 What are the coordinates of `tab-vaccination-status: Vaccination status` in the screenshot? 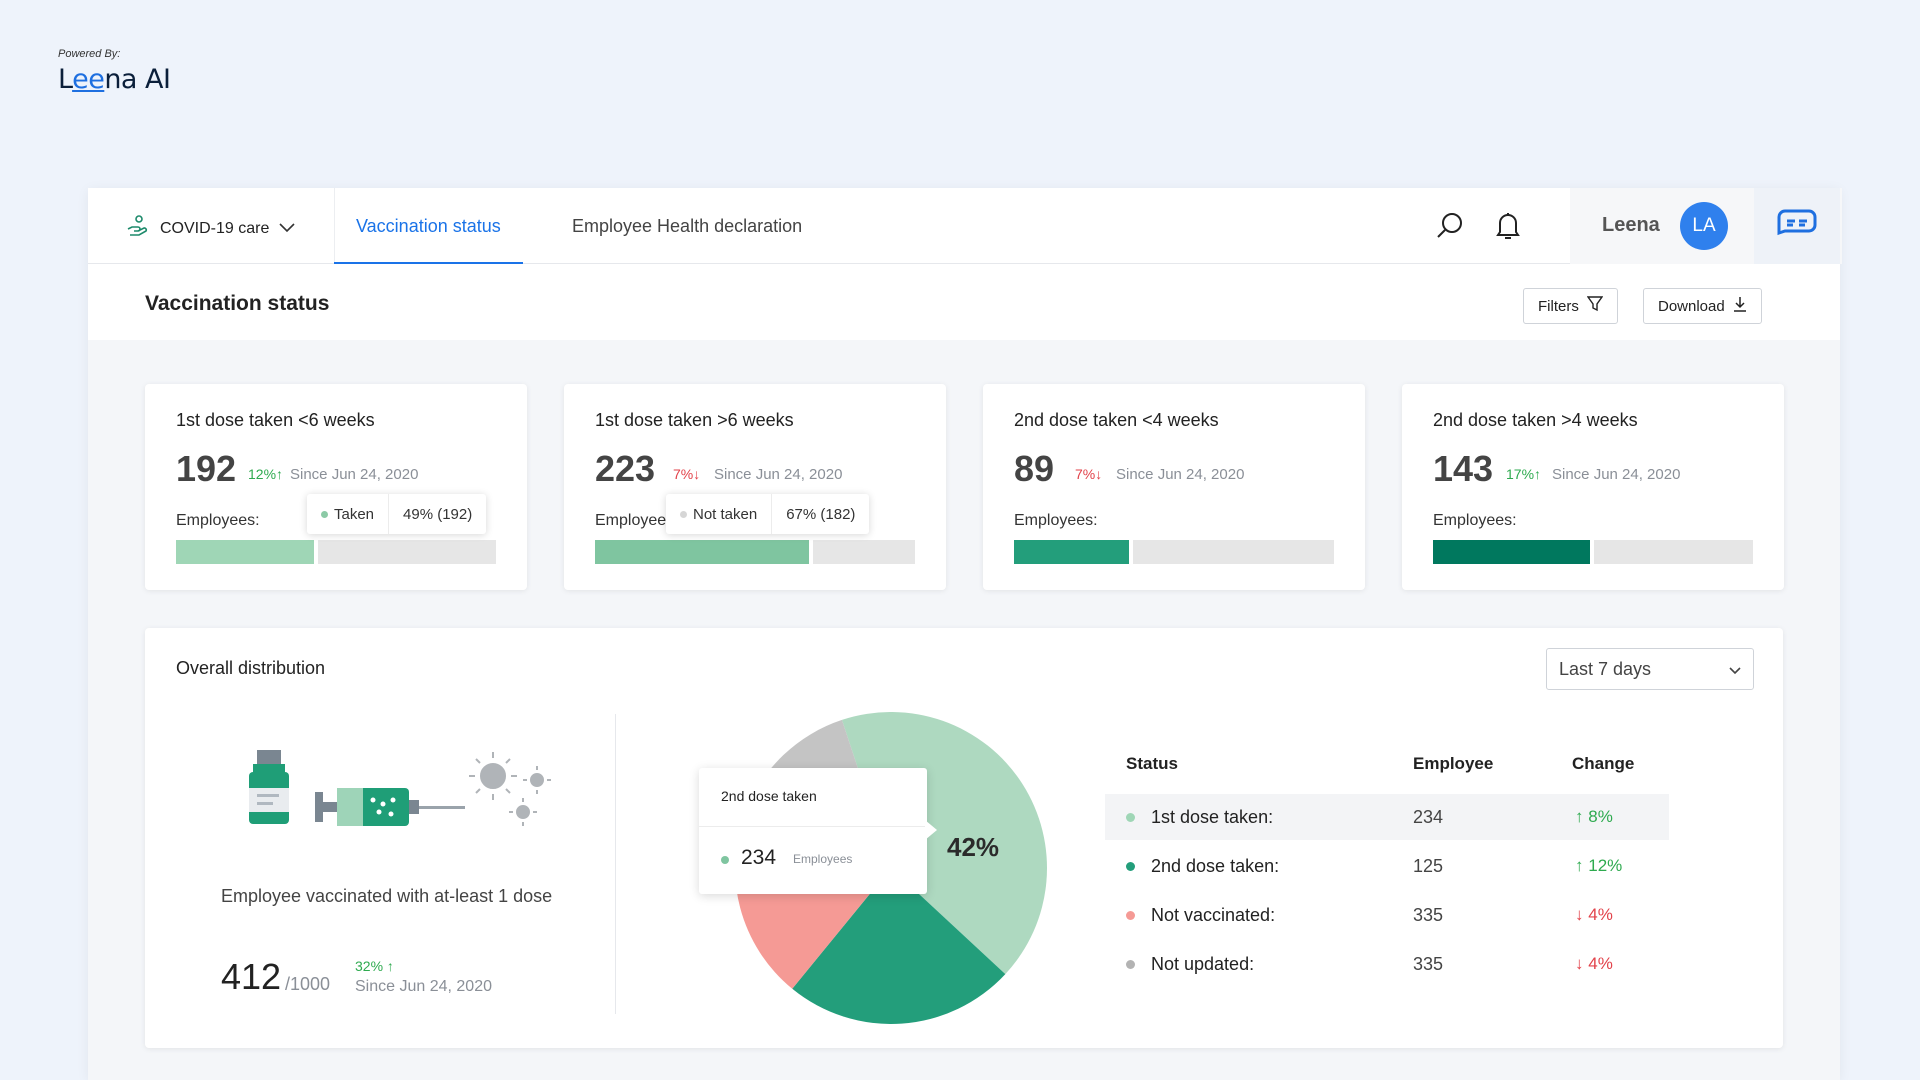 It's located at (428, 226).